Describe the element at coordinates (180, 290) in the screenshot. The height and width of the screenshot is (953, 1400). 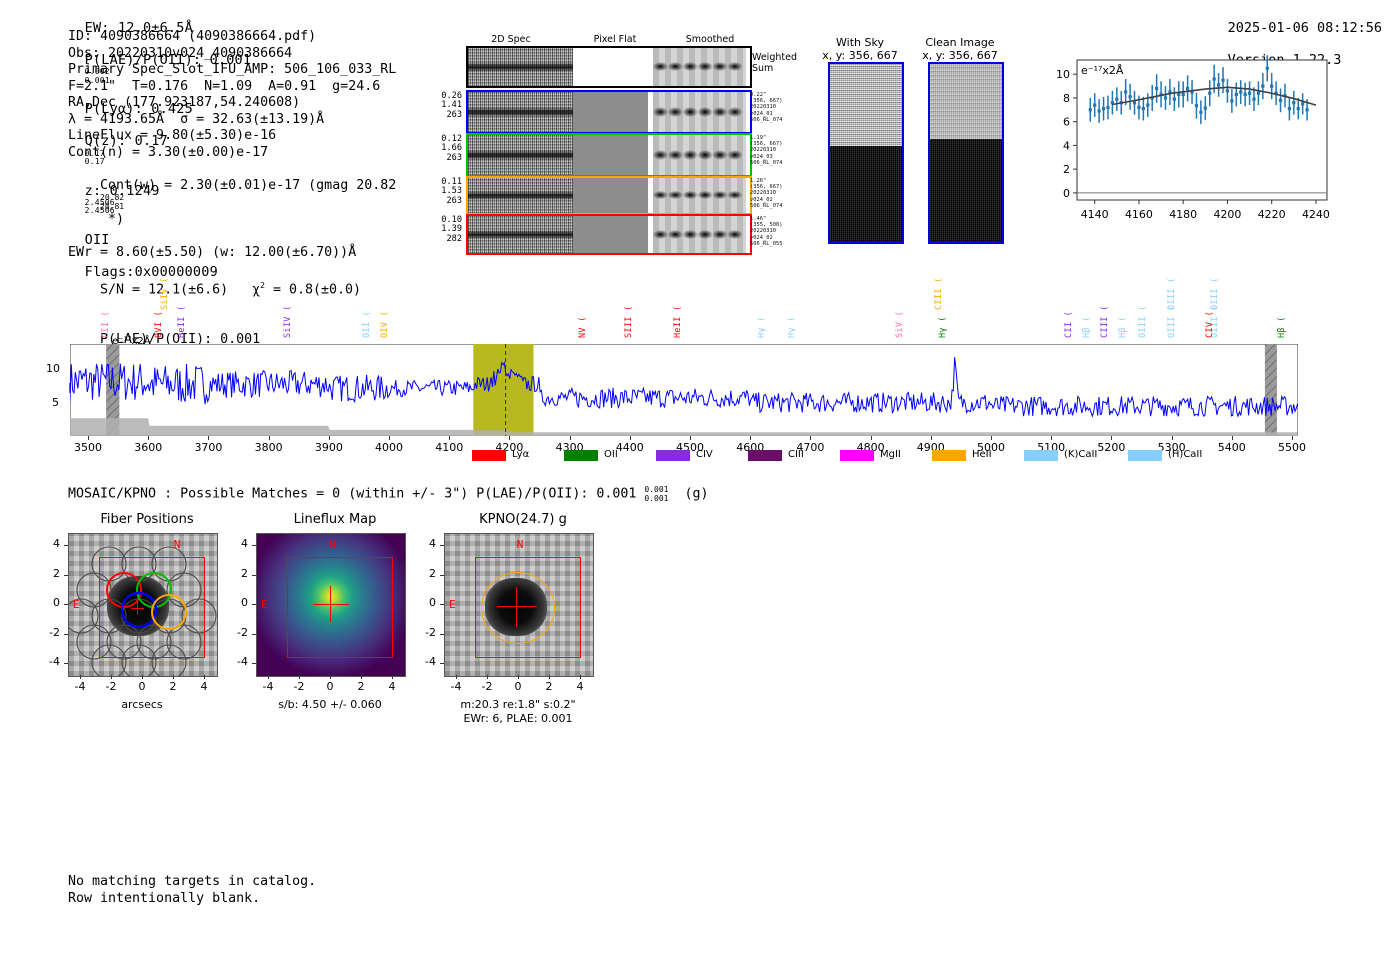
I see `info-snr-pre: S/N = 12.1(±6.6) χ` at that location.